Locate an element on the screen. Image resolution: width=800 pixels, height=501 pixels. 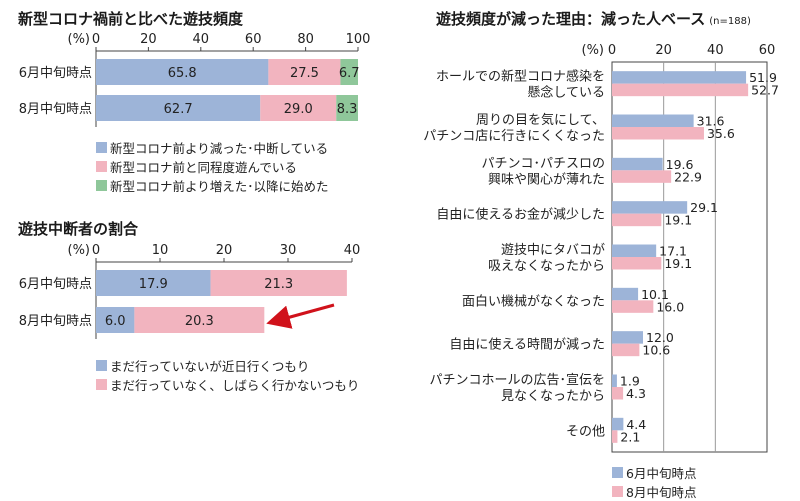
chart3-category-label: パチンコホールの広告･宣伝を is located at coordinates (517, 380).